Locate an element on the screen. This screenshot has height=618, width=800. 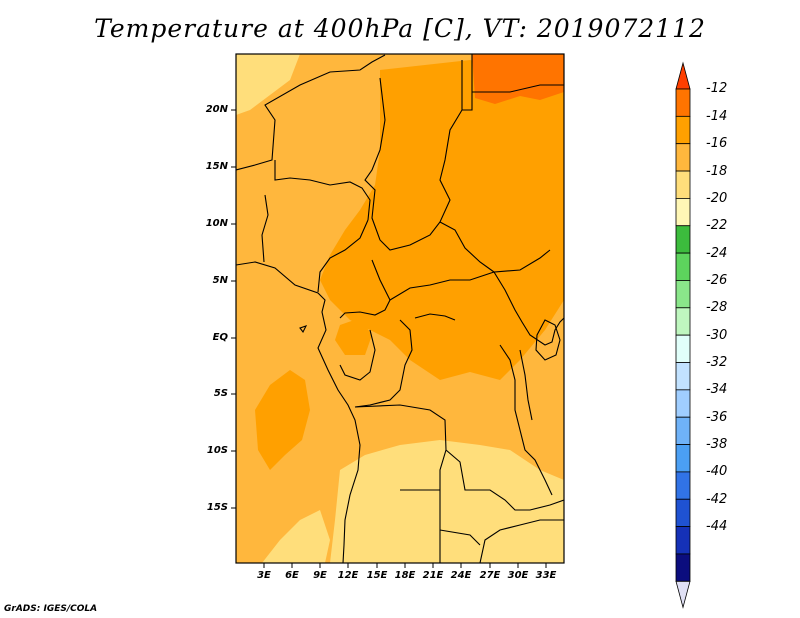
field-cool-southwest-strip is located at coordinates (296, 536).